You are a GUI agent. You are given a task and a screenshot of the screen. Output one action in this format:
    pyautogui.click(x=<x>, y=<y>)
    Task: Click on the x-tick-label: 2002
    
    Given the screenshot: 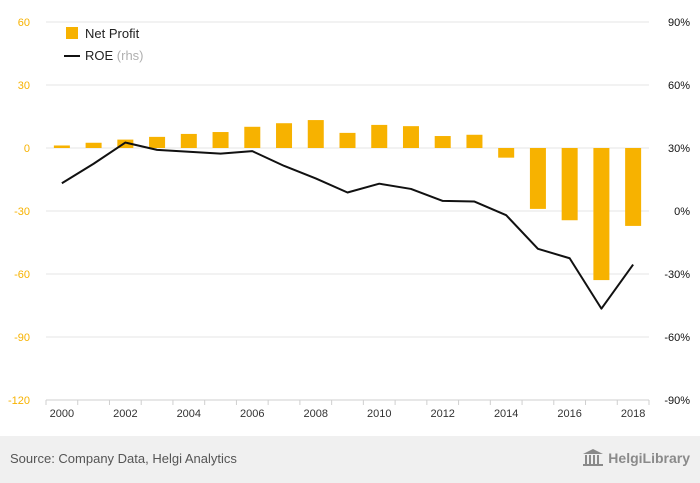 What is the action you would take?
    pyautogui.click(x=125, y=414)
    